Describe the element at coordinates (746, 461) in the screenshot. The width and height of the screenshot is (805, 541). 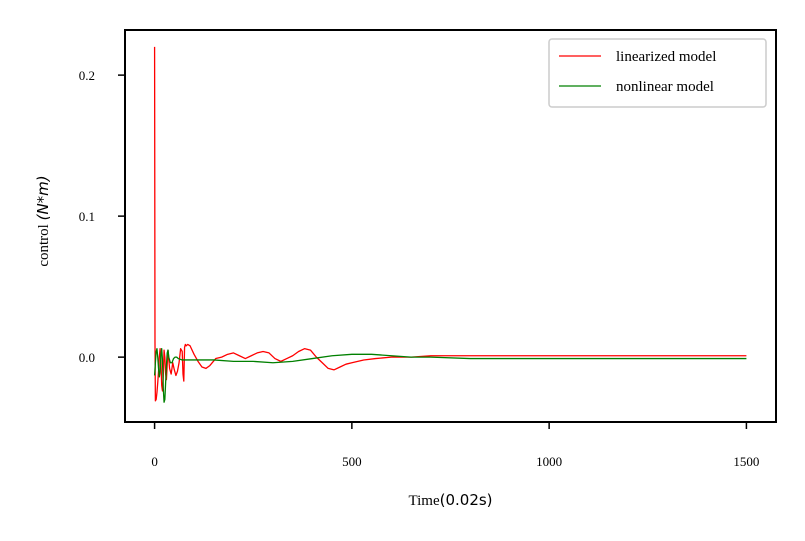
I see `x-tick-label: 1500` at that location.